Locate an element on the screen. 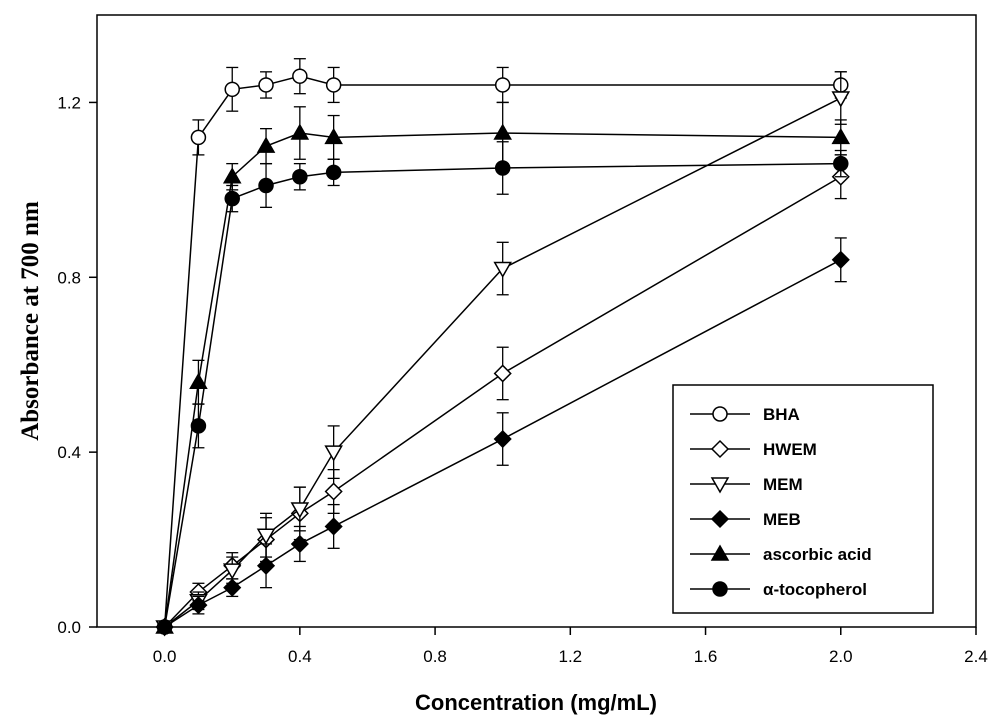 This screenshot has width=1000, height=727. x-tick-label: 0.0 is located at coordinates (165, 656).